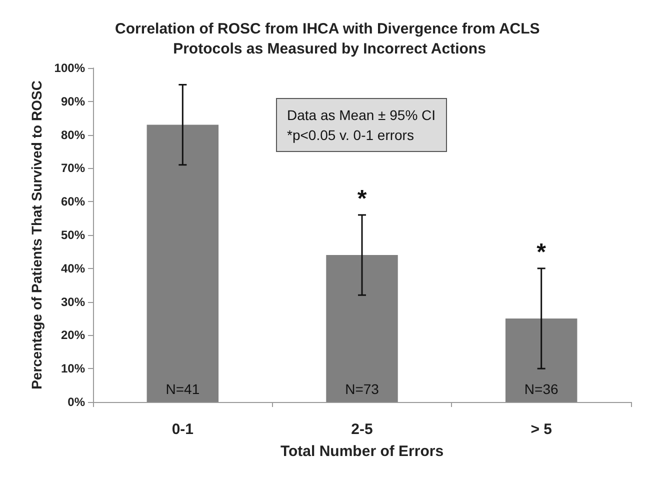 Image resolution: width=659 pixels, height=480 pixels. Describe the element at coordinates (541, 389) in the screenshot. I see `annotation: N=36` at that location.